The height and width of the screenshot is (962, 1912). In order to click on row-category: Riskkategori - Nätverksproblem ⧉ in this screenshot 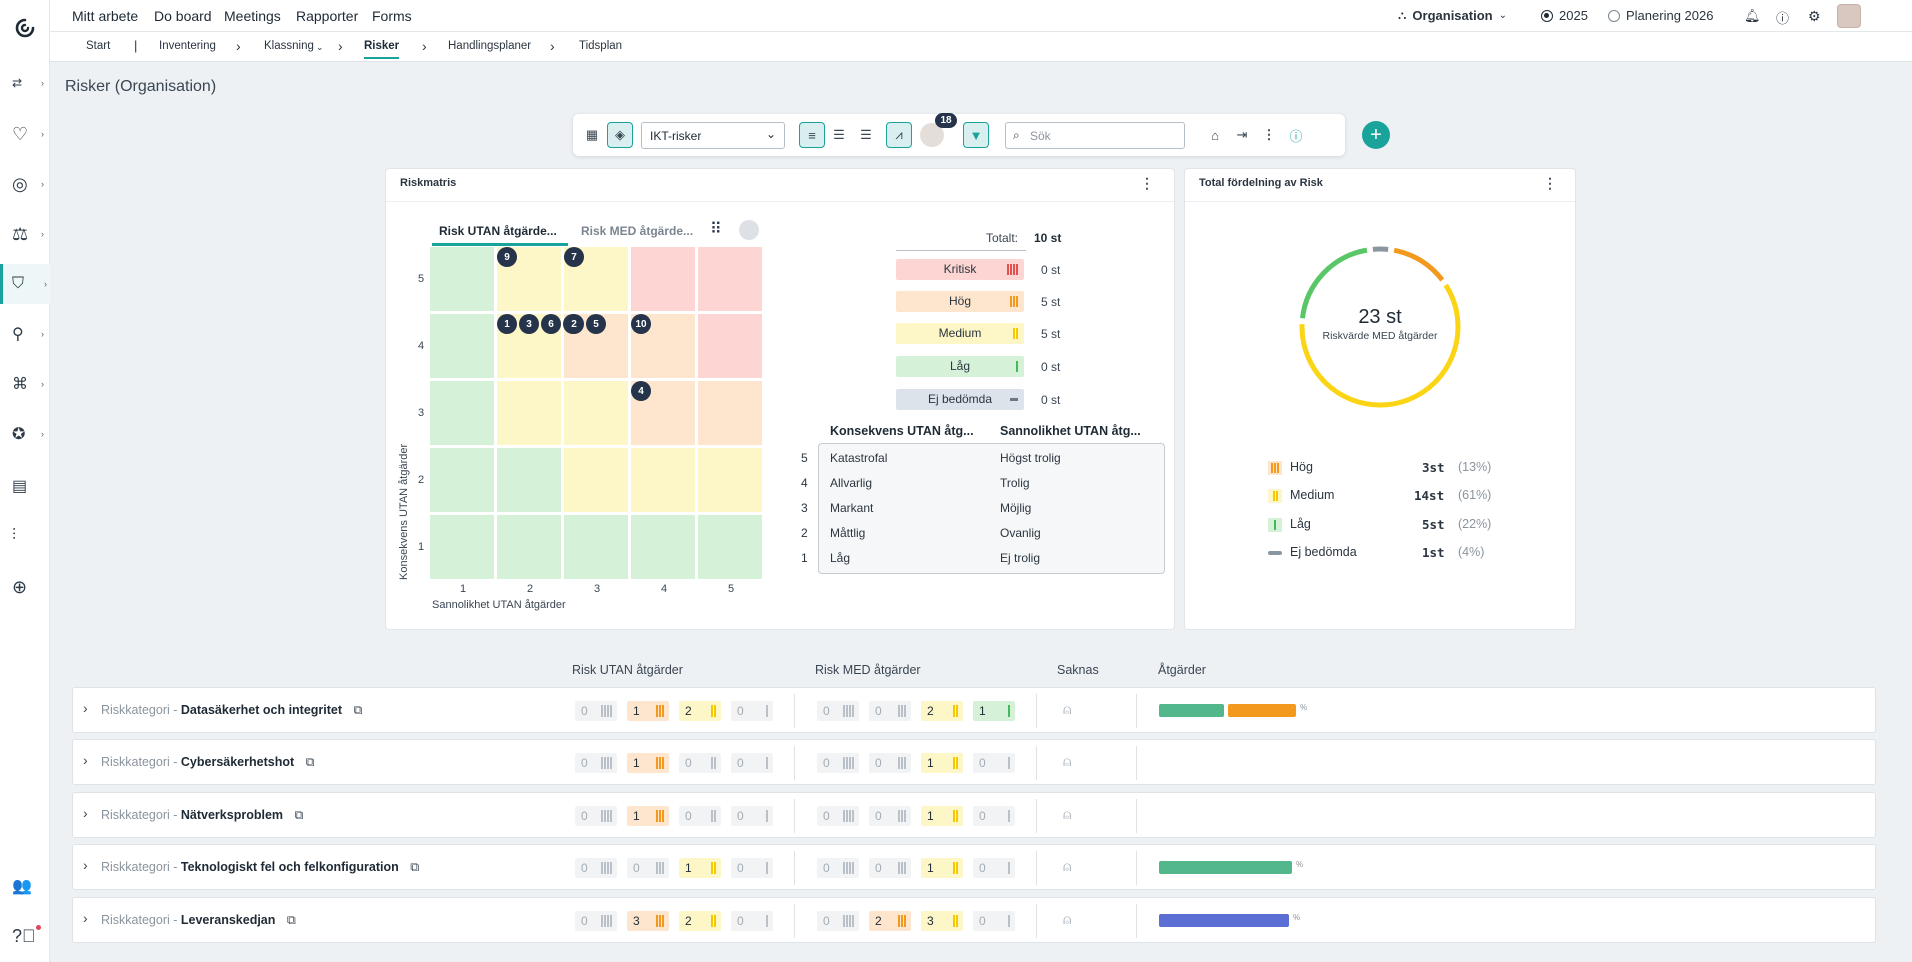, I will do `click(202, 815)`.